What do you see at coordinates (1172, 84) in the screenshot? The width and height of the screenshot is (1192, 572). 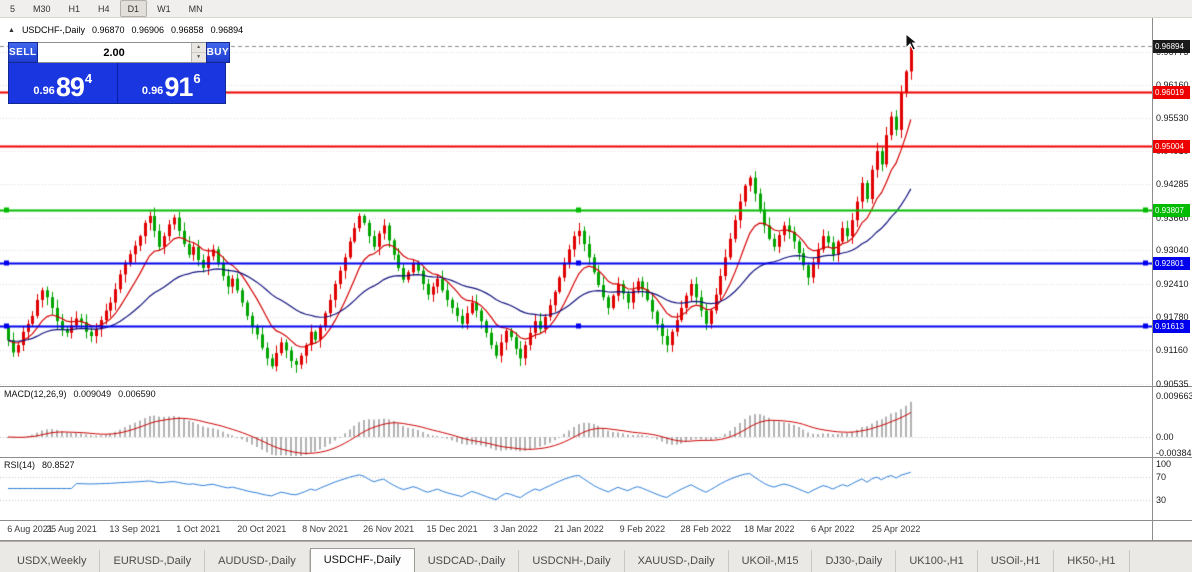 I see `price-axis-label: 0.96160` at bounding box center [1172, 84].